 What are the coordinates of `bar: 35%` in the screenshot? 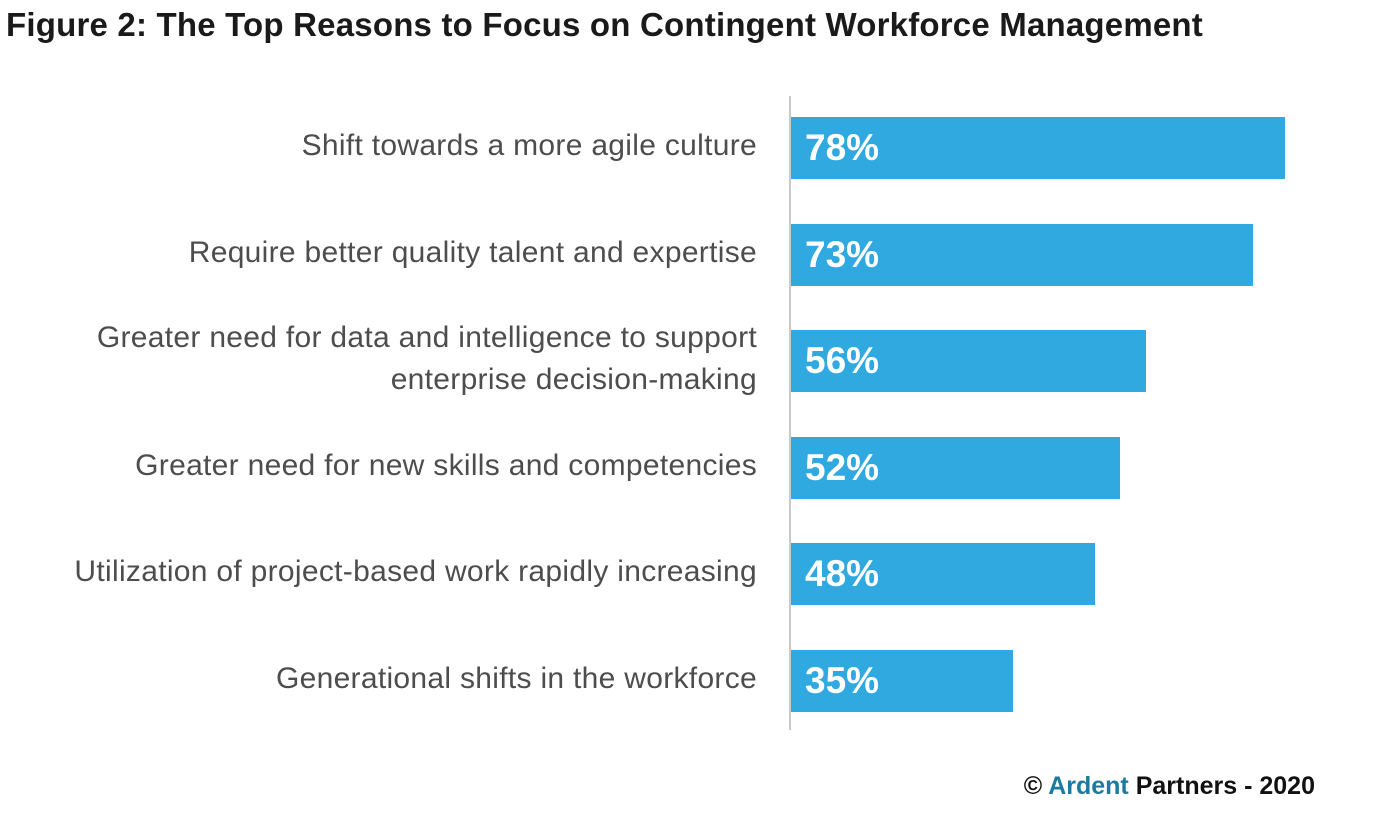 It's located at (902, 680).